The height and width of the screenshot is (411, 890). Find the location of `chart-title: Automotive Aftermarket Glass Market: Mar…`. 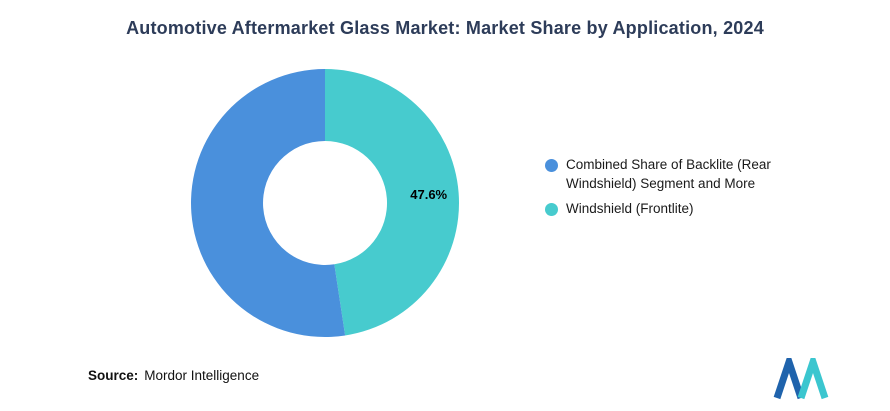

chart-title: Automotive Aftermarket Glass Market: Mar… is located at coordinates (445, 28).